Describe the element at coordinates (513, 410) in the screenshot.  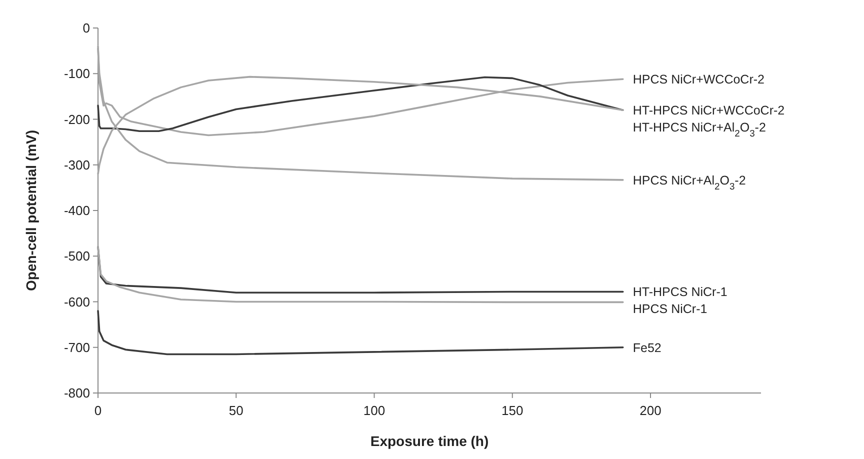
I see `x-tick-label: 150` at that location.